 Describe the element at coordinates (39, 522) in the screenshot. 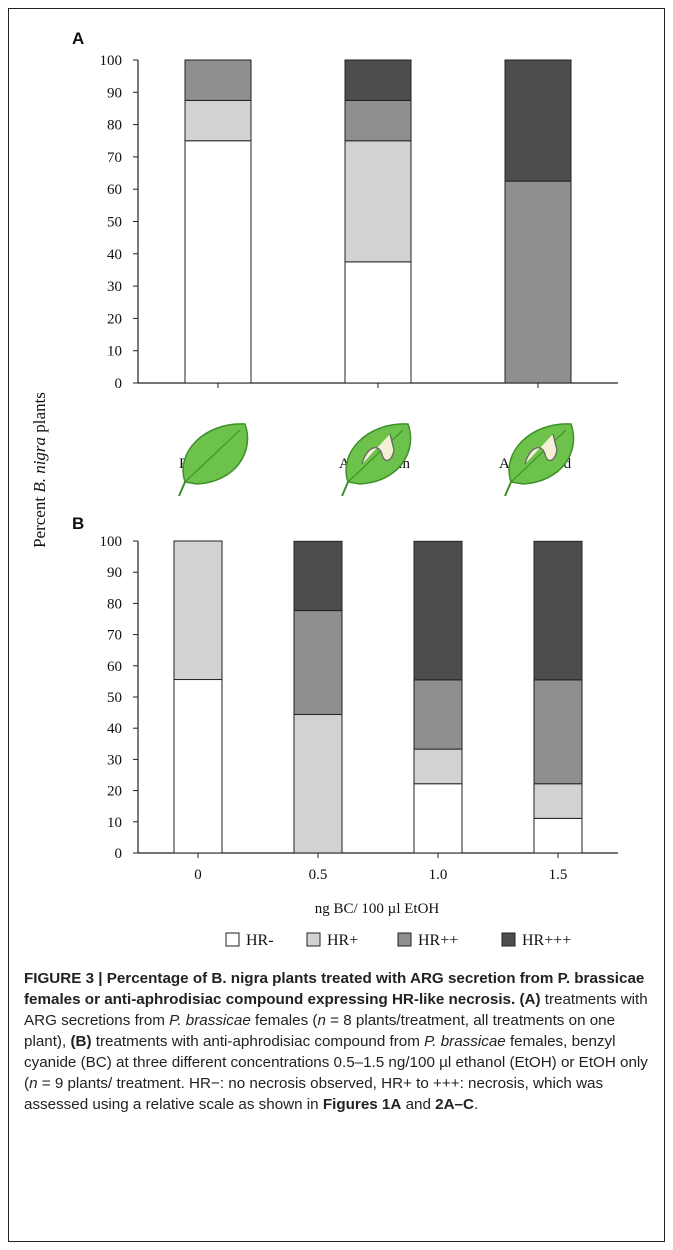

I see `y-axis-title-prefix: Percent` at that location.